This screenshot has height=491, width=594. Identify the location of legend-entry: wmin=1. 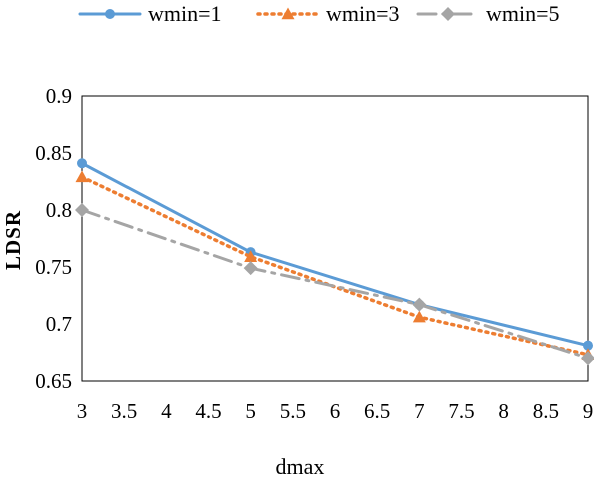
(150, 13).